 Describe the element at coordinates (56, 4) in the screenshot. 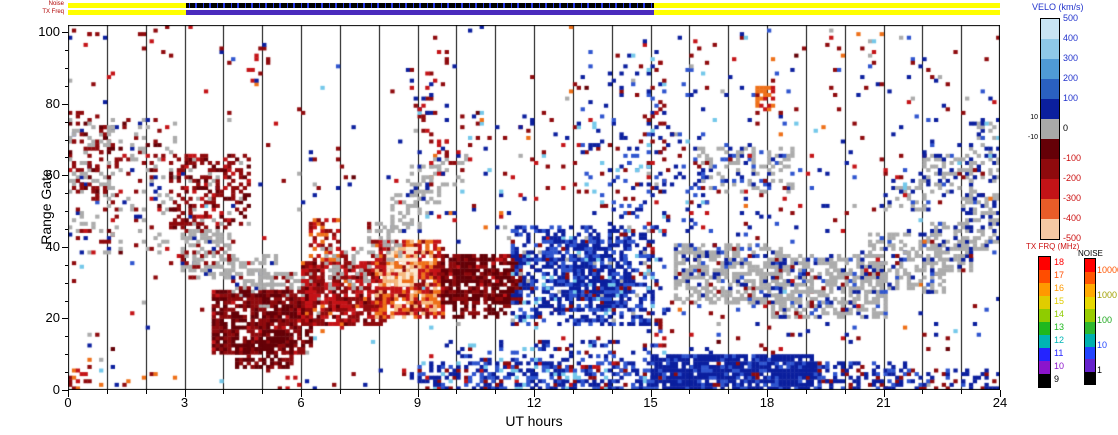

I see `noise-strip-label: Noise` at that location.